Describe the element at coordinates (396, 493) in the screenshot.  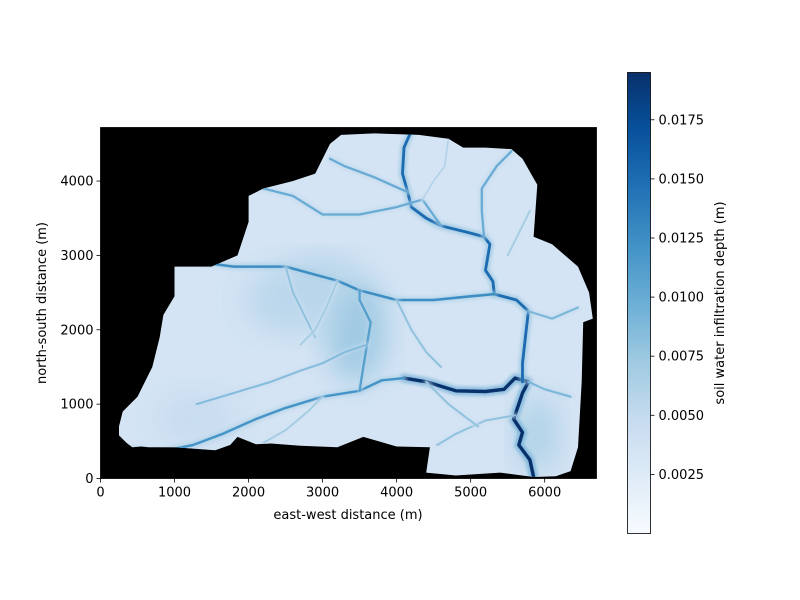
I see `x-tick-label: 4000` at that location.